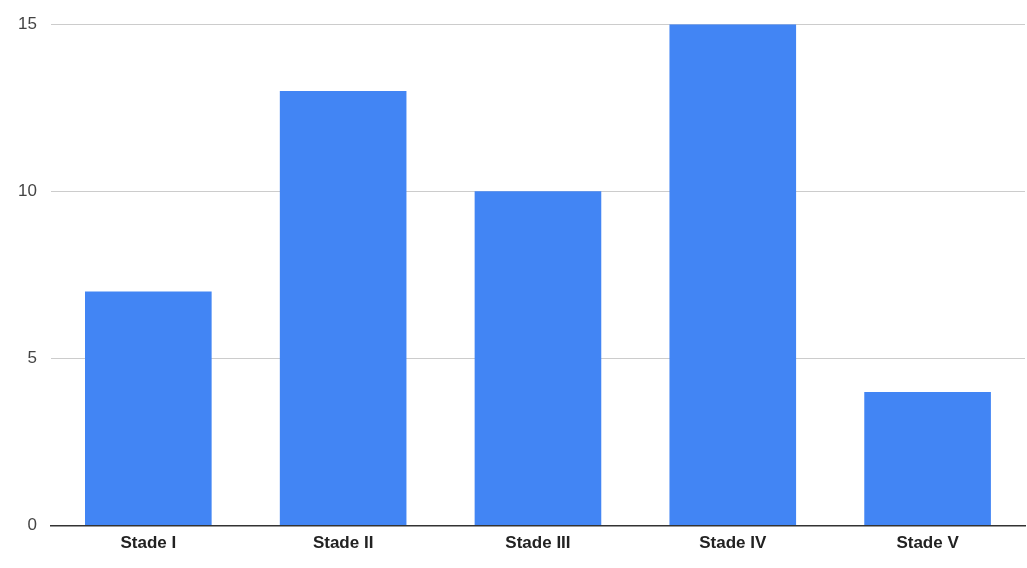 Image resolution: width=1027 pixels, height=568 pixels. Describe the element at coordinates (148, 543) in the screenshot. I see `x-tick-label: Stade I` at that location.